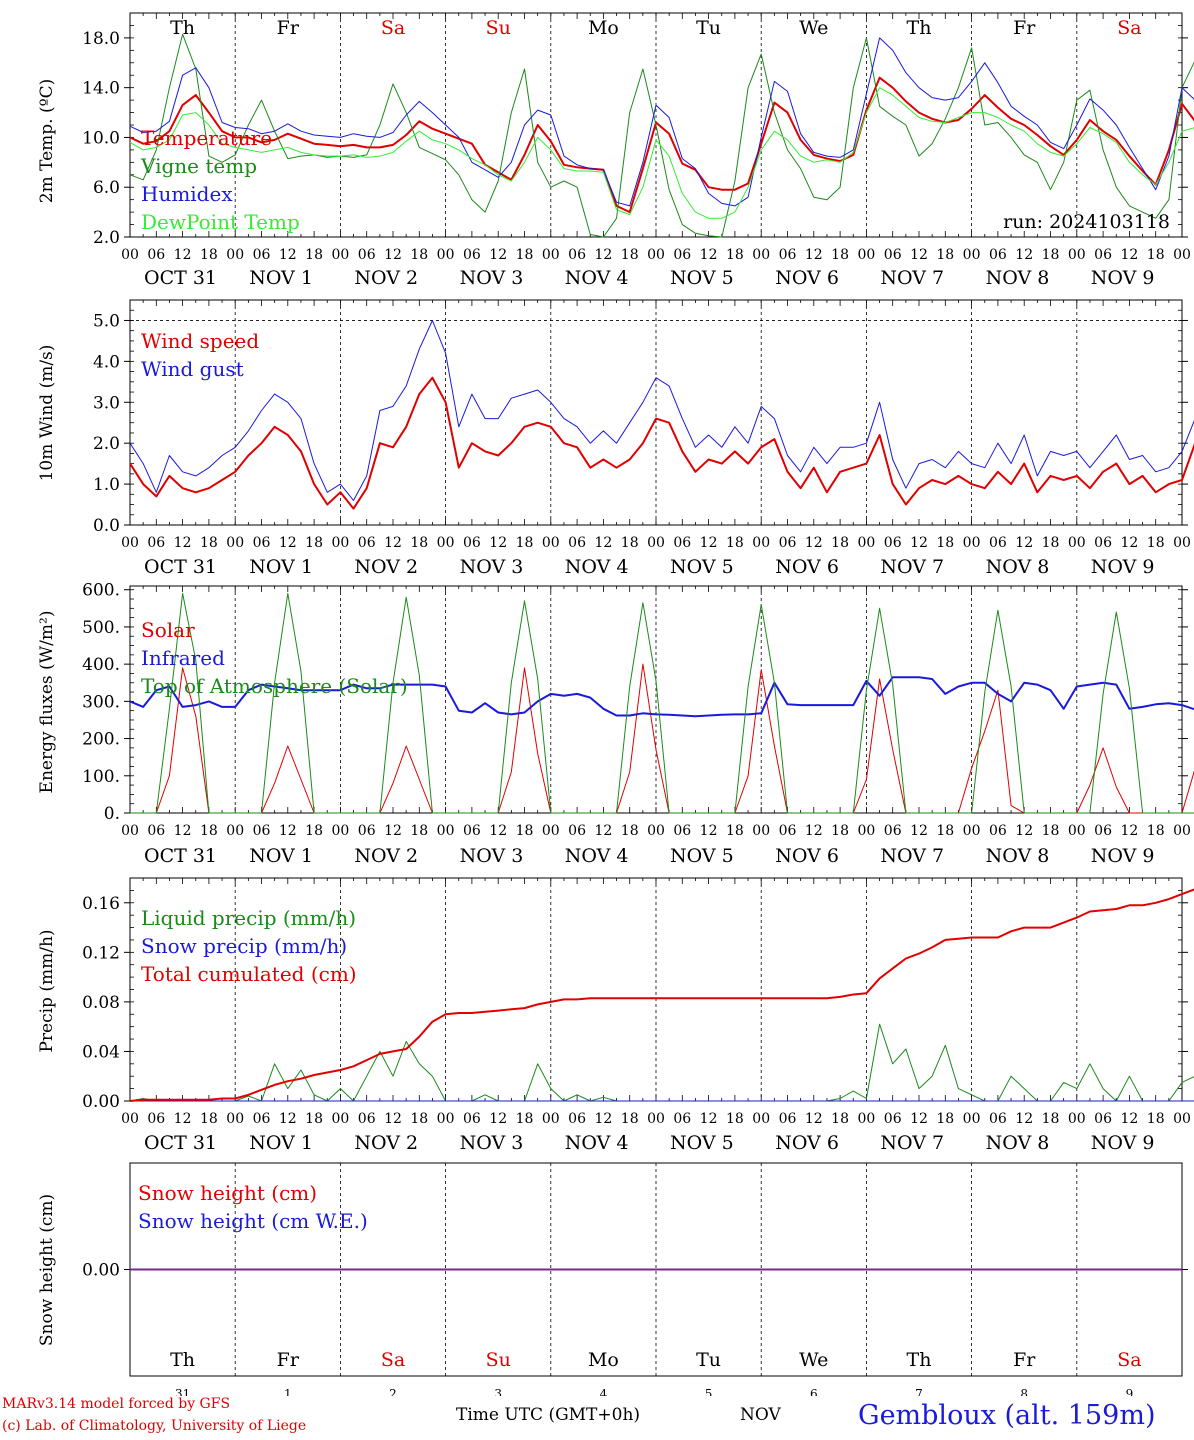  What do you see at coordinates (919, 1391) in the screenshot?
I see `day-number-label: 7` at bounding box center [919, 1391].